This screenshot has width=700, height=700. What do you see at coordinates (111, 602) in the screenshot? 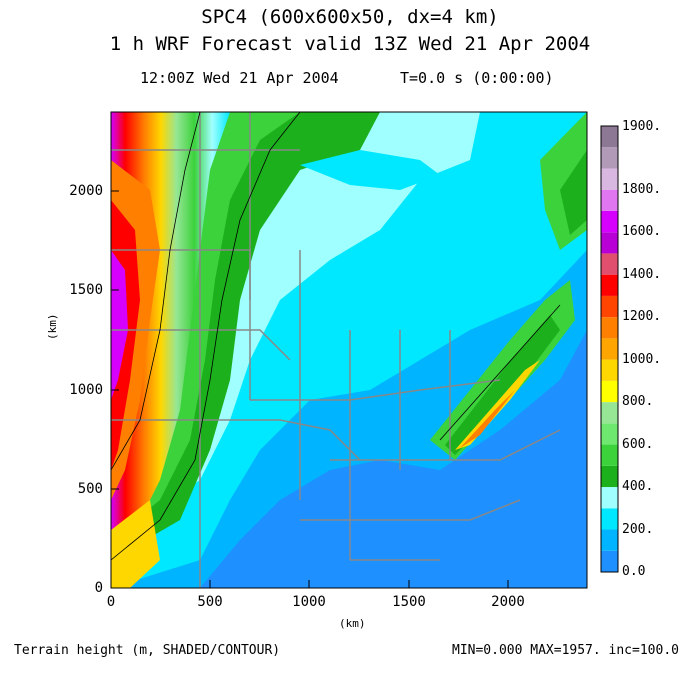
I see `x-tick-label: 0` at bounding box center [111, 602].